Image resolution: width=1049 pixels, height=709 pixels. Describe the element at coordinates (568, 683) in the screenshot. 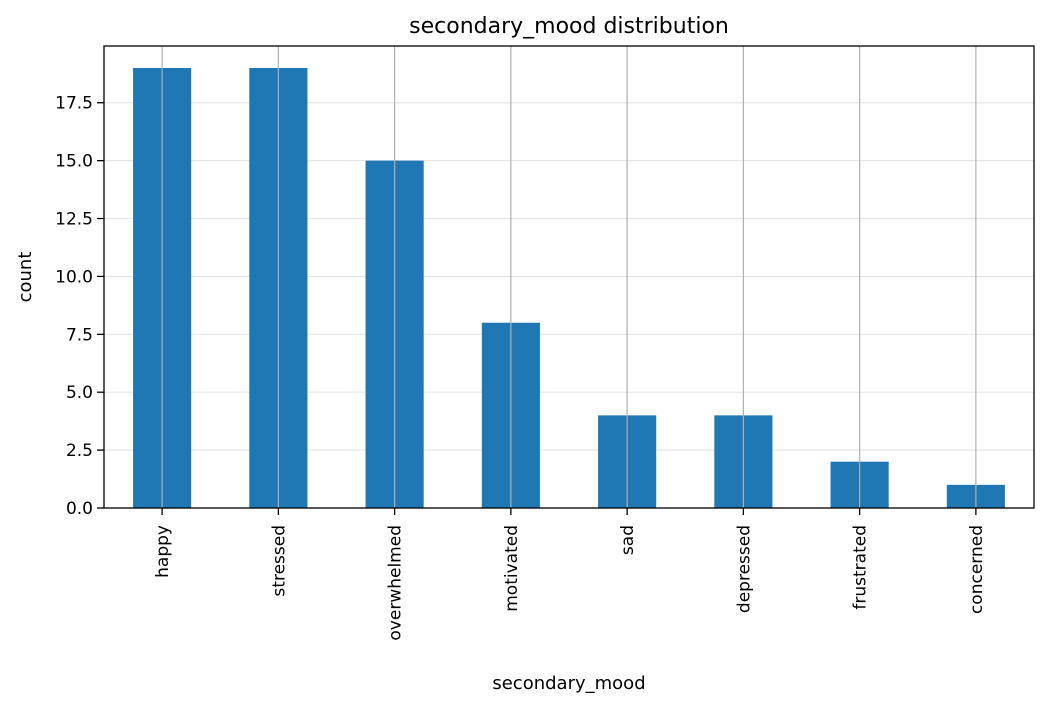

I see `x-axis-label: secondary_mood` at that location.